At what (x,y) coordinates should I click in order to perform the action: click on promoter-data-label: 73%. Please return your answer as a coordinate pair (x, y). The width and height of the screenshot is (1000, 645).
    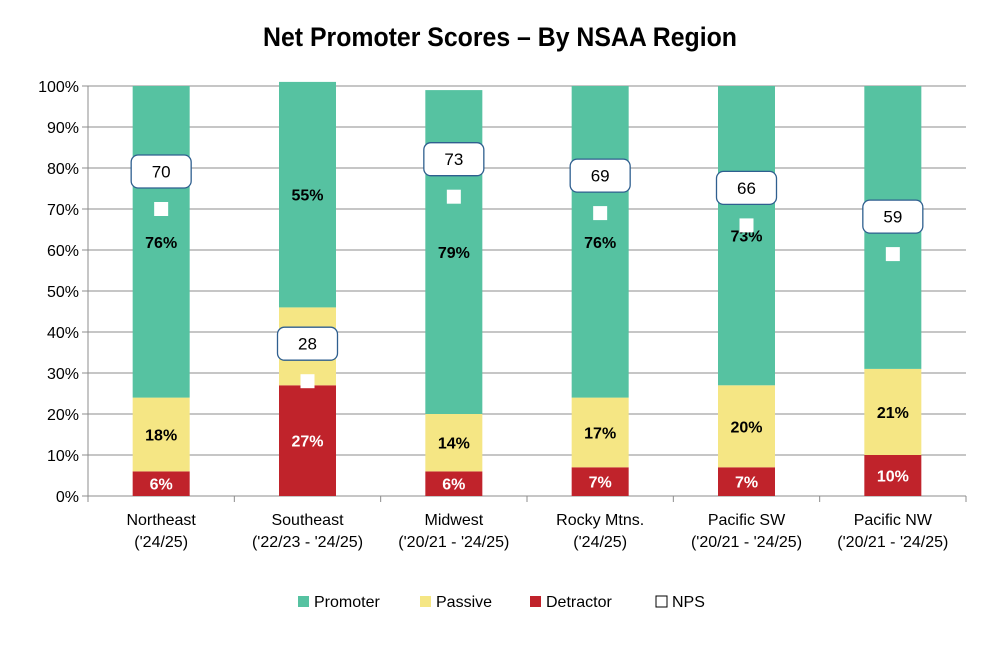
    Looking at the image, I should click on (746, 237).